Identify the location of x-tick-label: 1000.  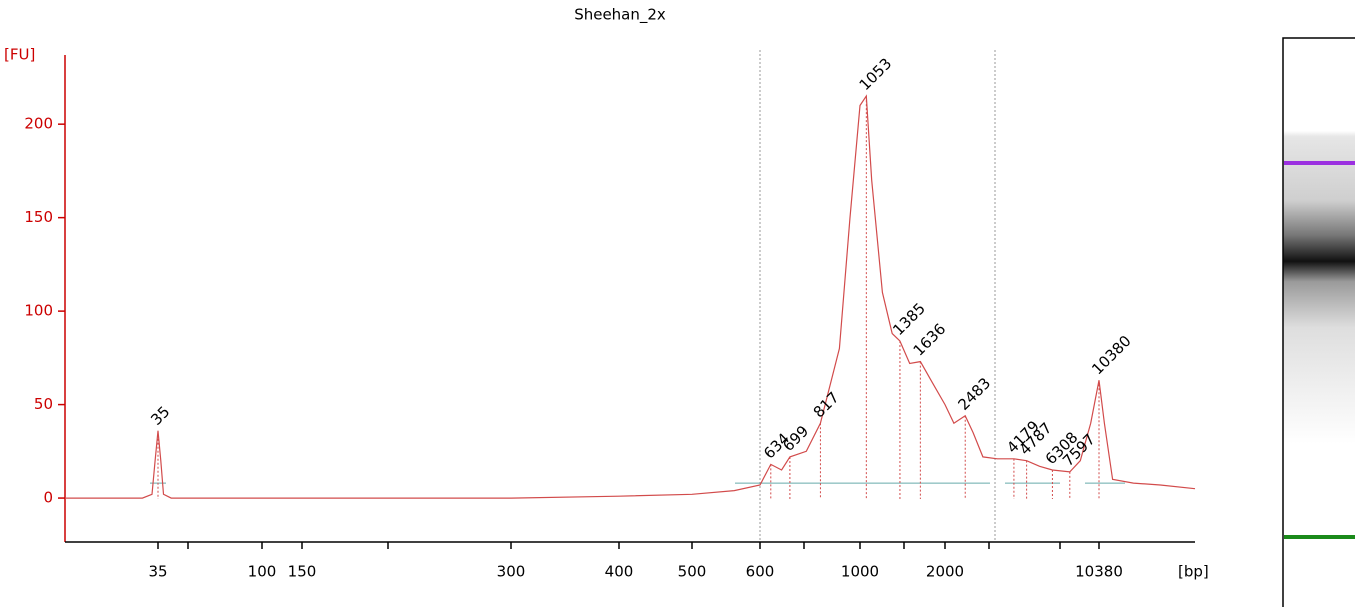
(860, 572).